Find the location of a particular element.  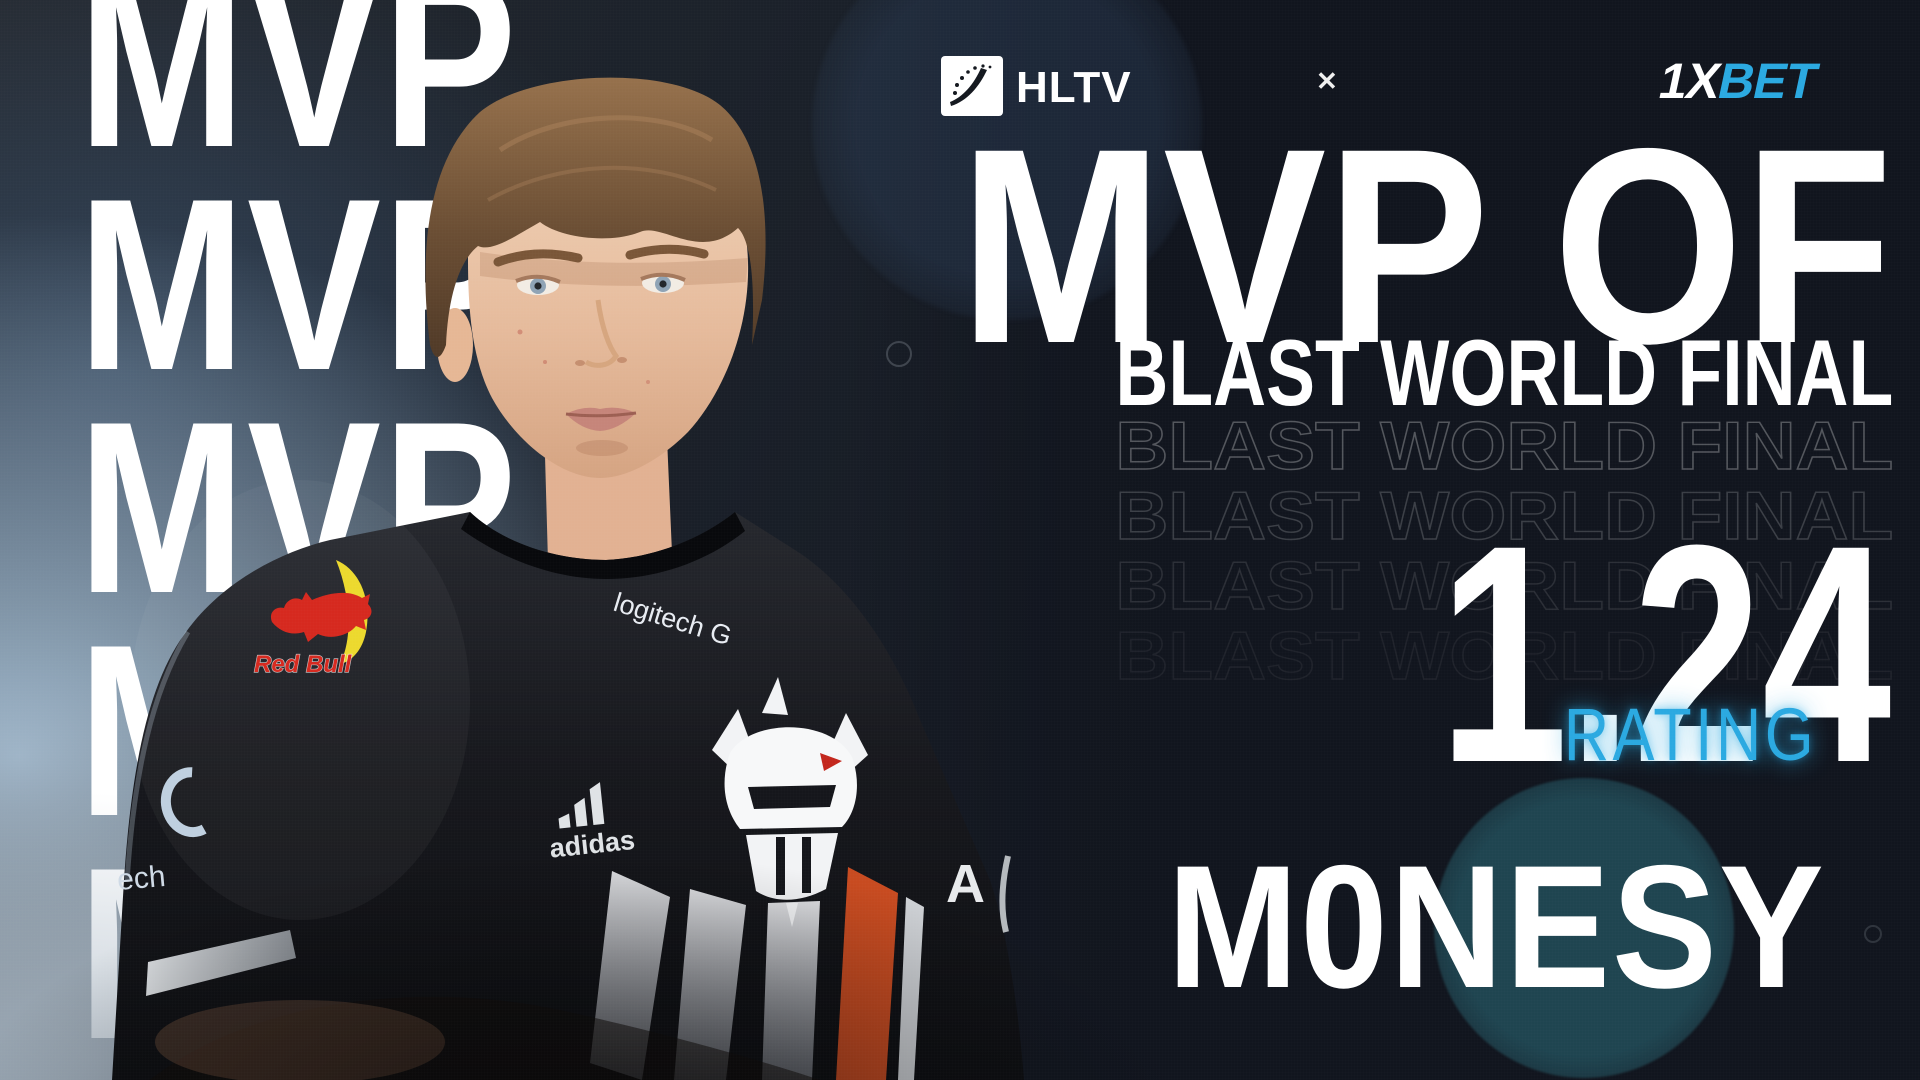

player-head is located at coordinates (595, 277).